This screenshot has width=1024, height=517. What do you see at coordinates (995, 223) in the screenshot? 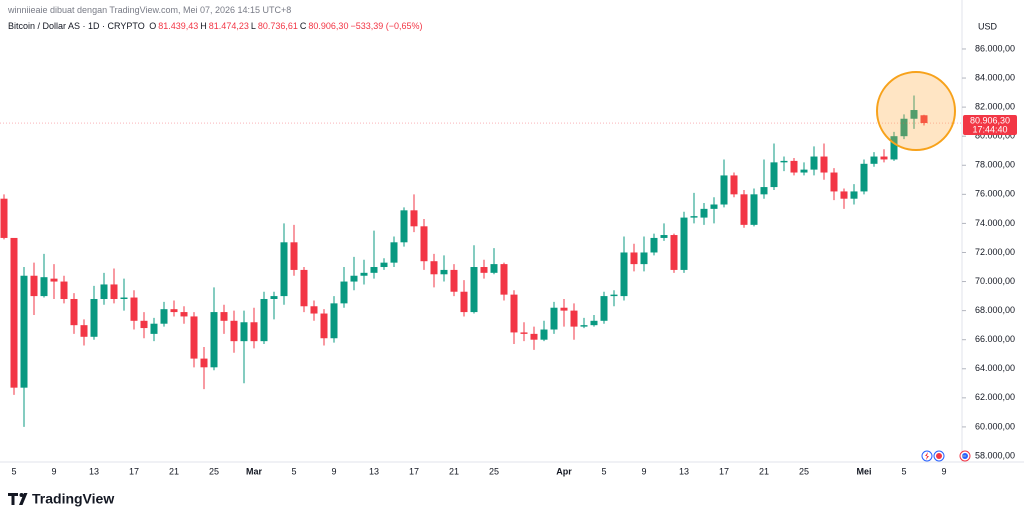
I see `y-tick-label: 74.000,00` at bounding box center [995, 223].